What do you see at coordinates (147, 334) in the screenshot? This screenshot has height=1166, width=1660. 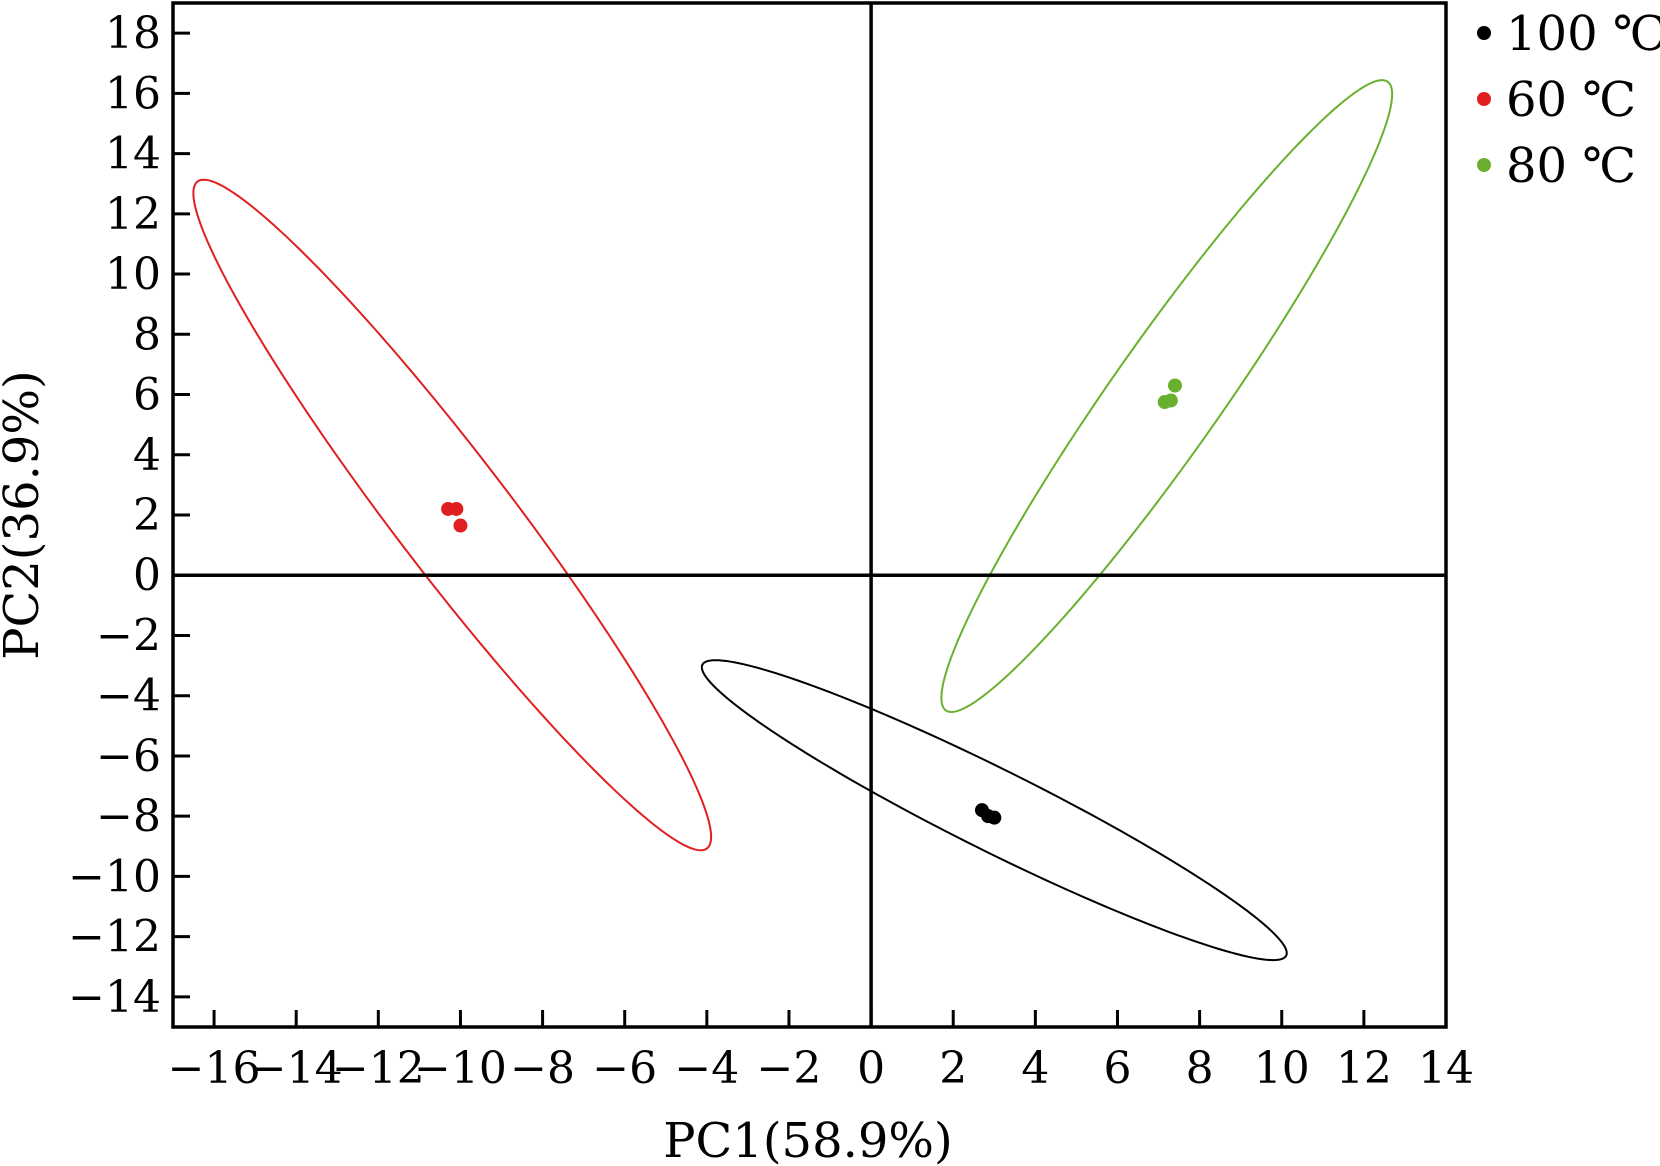 I see `y-tick-label: 8` at bounding box center [147, 334].